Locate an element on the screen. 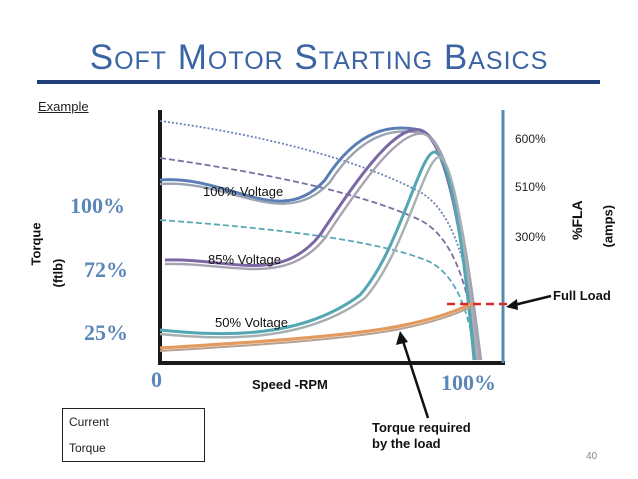 This screenshot has height=479, width=638. y-left-tick-72: 72% is located at coordinates (106, 269).